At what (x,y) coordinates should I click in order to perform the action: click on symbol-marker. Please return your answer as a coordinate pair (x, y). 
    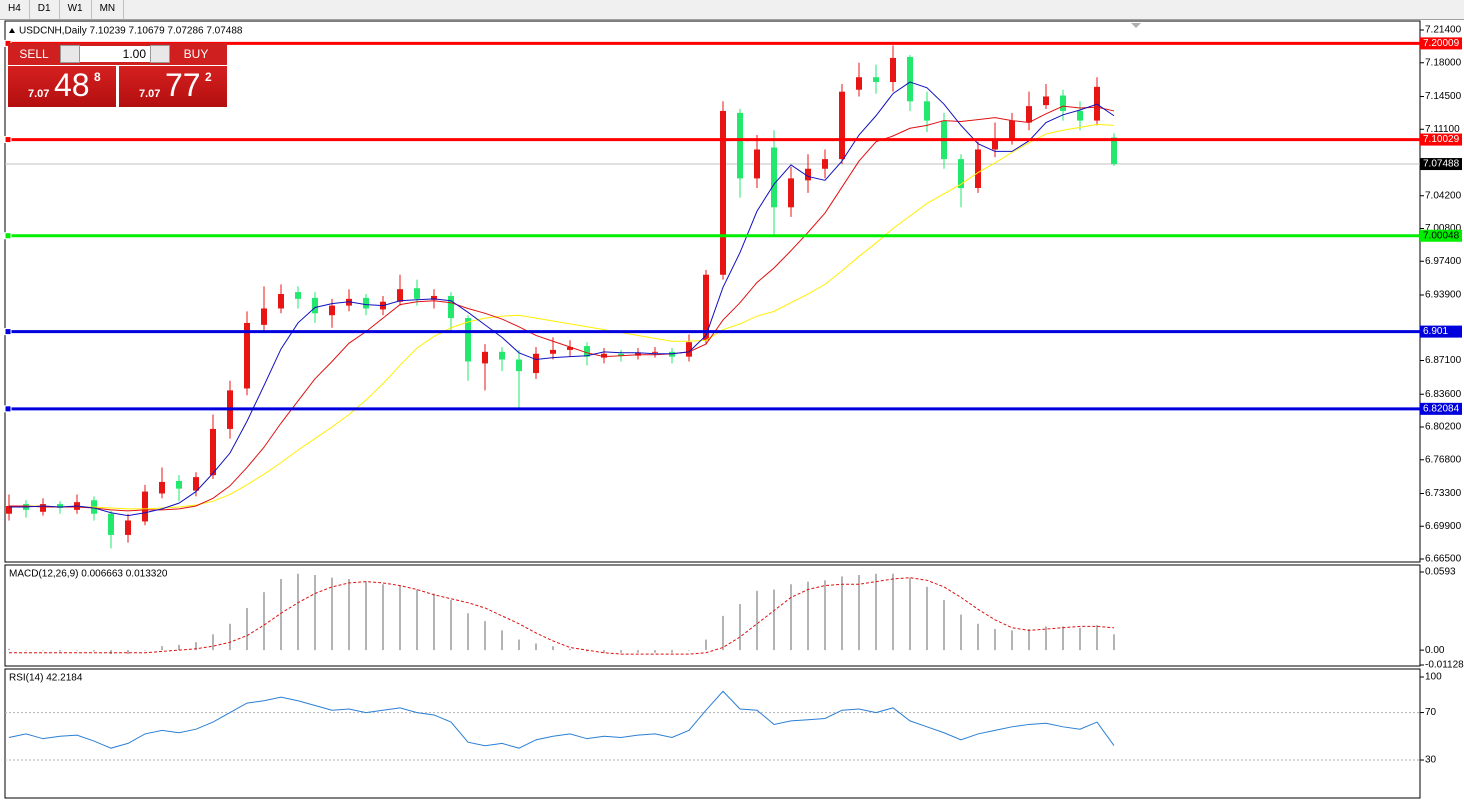
    Looking at the image, I should click on (12, 30).